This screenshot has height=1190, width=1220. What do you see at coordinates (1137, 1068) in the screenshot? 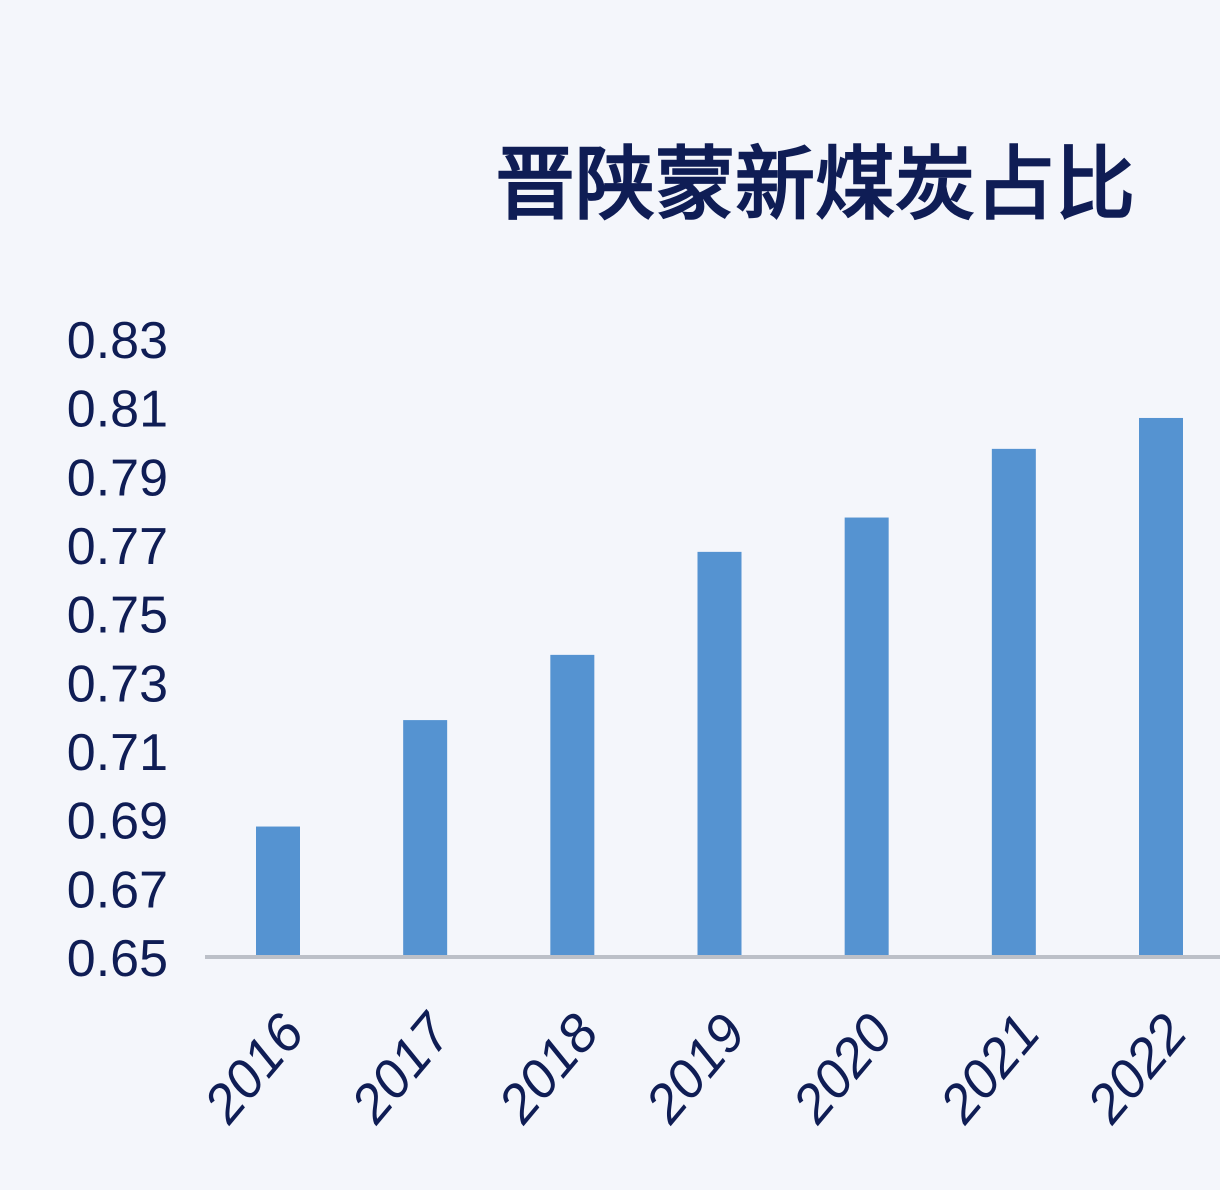
I see `x-tick-label-2022: 2022` at bounding box center [1137, 1068].